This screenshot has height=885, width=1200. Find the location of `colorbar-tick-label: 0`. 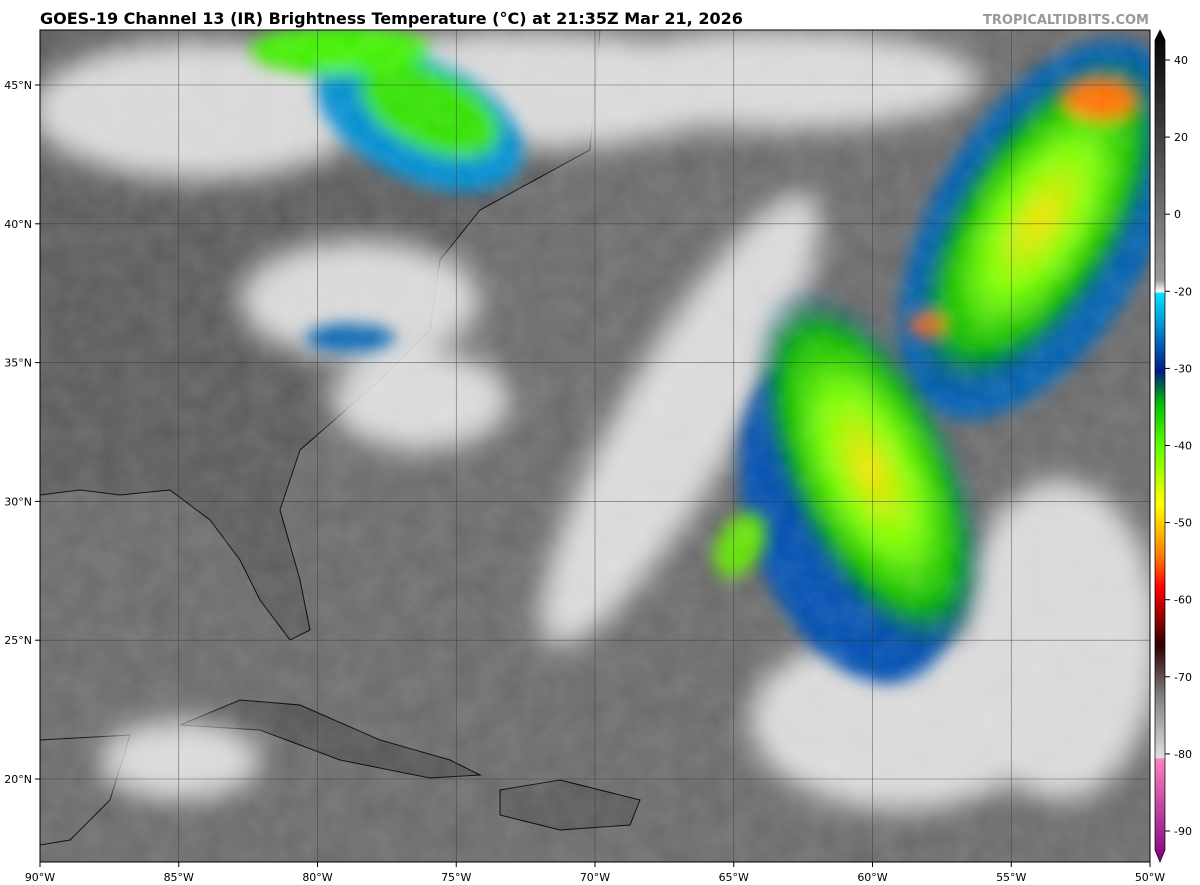

colorbar-tick-label: 0 is located at coordinates (1177, 214).